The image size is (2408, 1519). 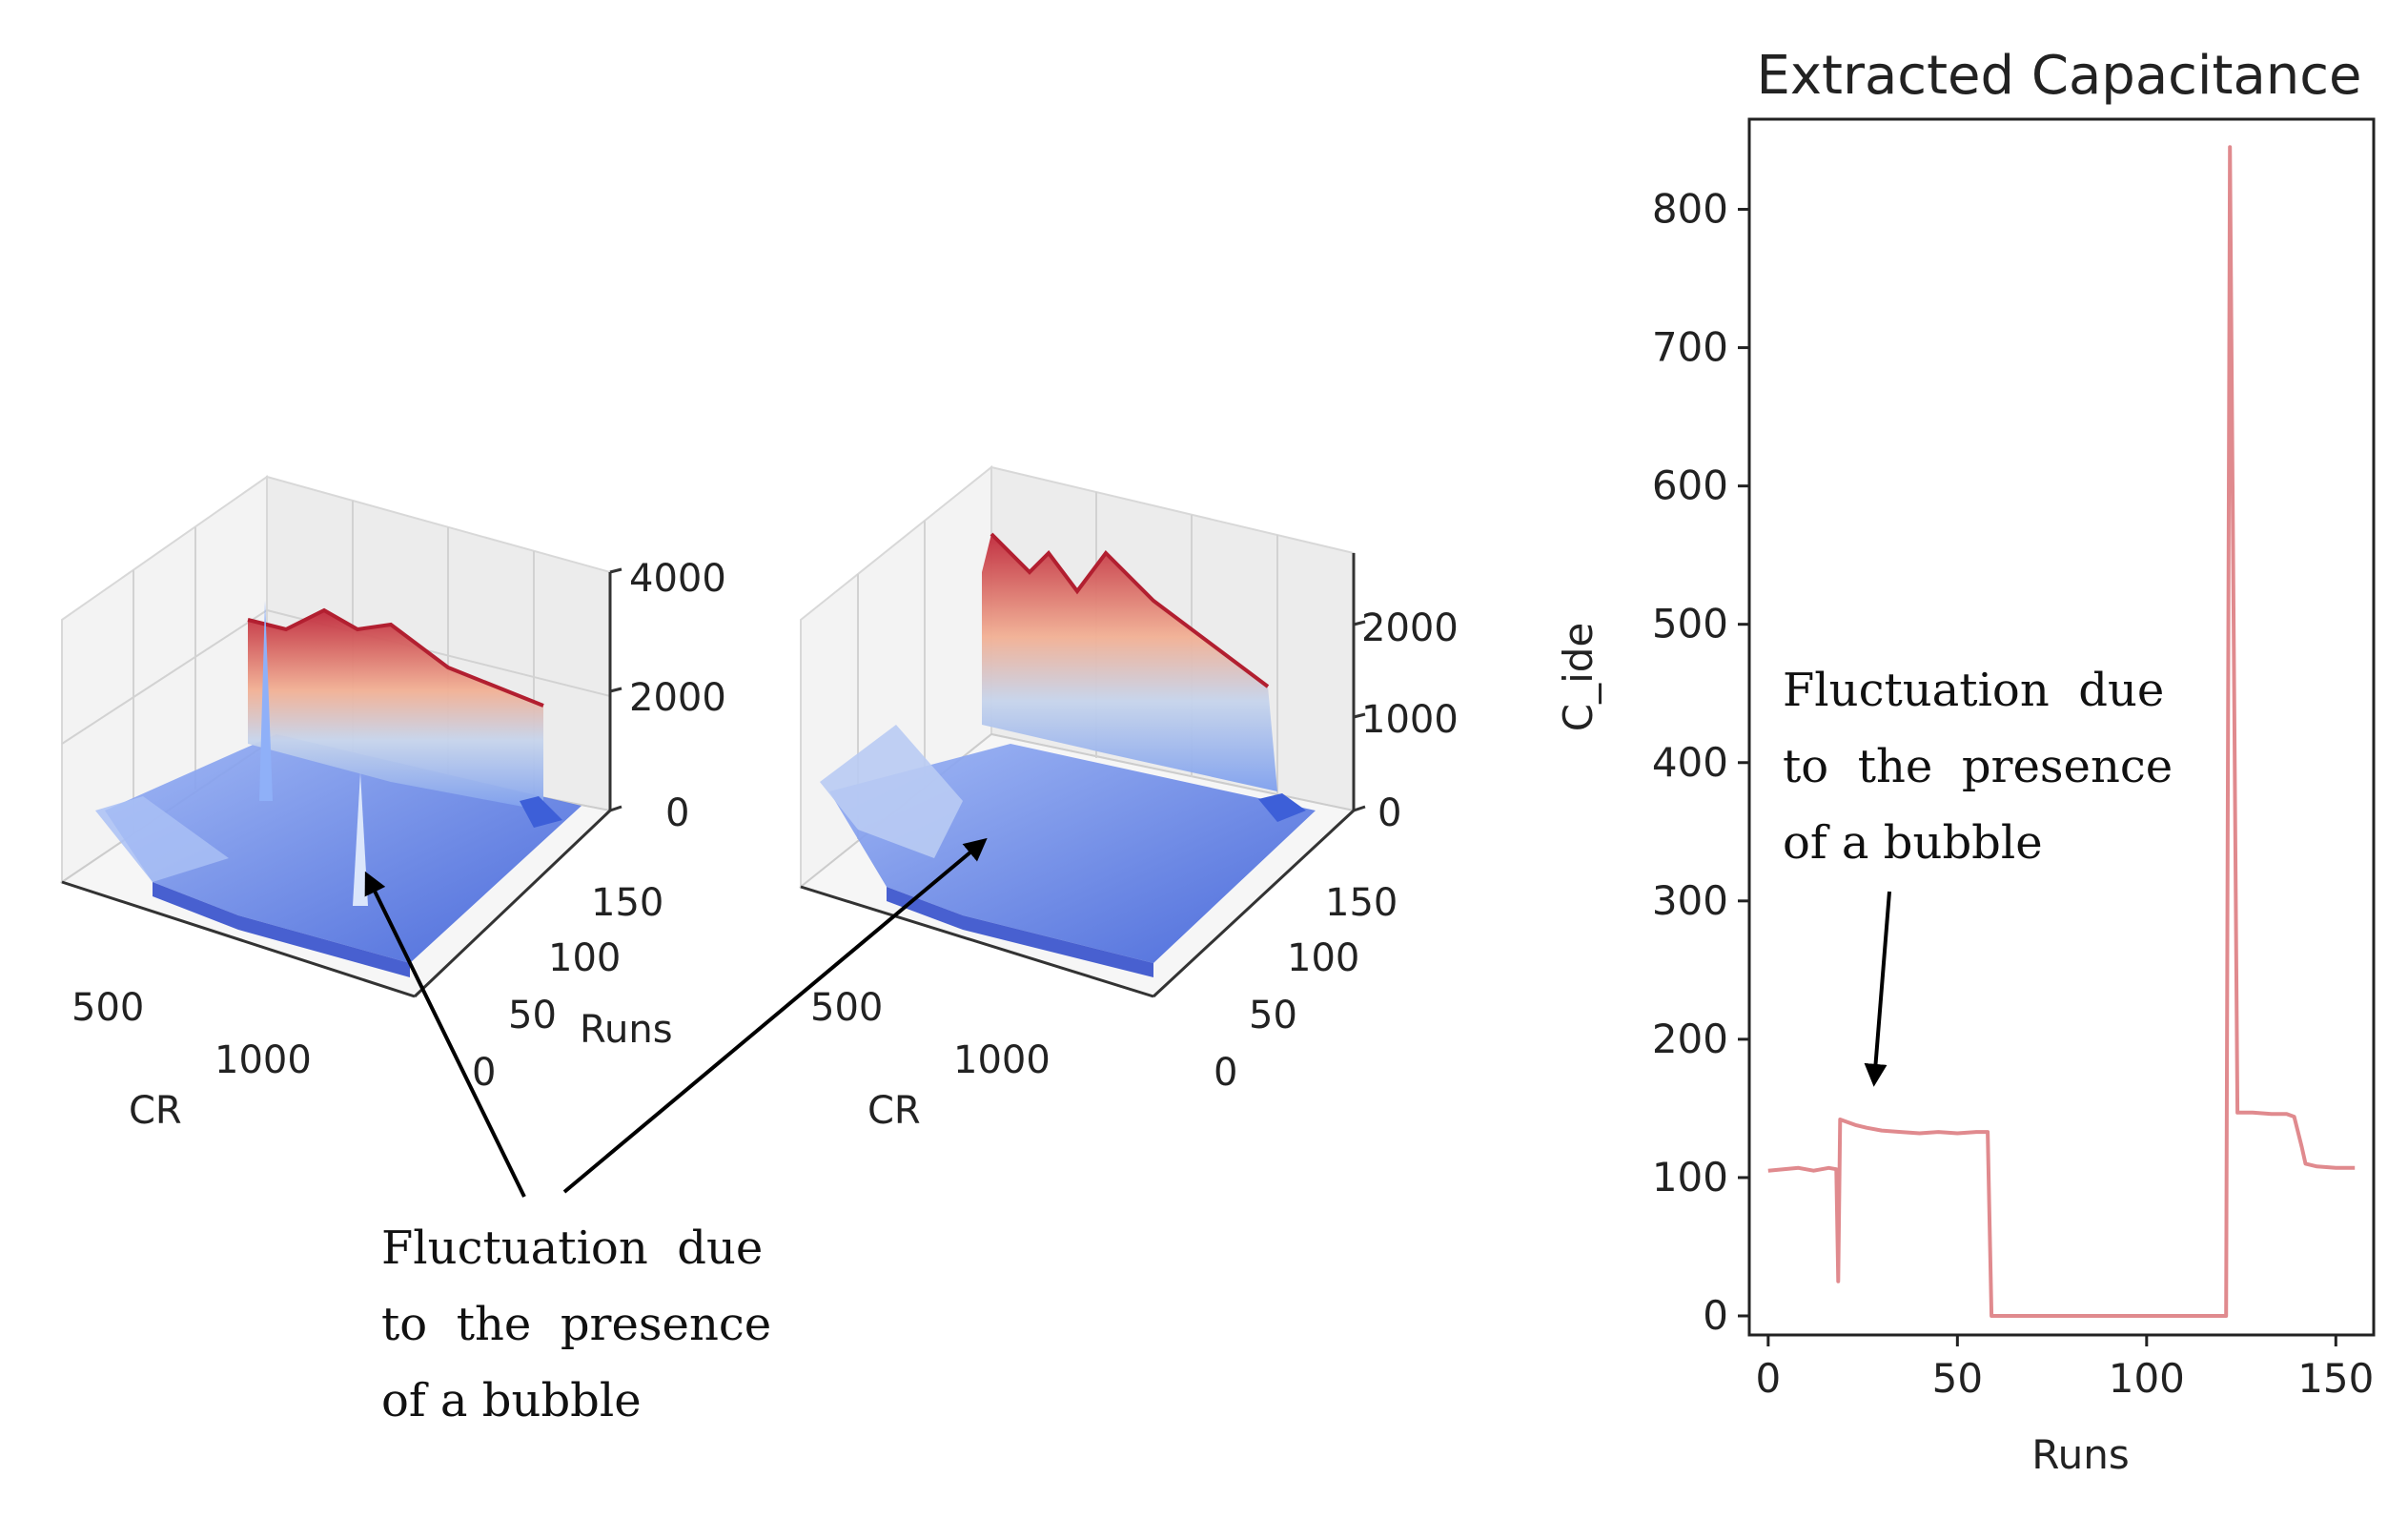 I want to click on surface-1-y-tick-0: 0, so click(x=484, y=1073).